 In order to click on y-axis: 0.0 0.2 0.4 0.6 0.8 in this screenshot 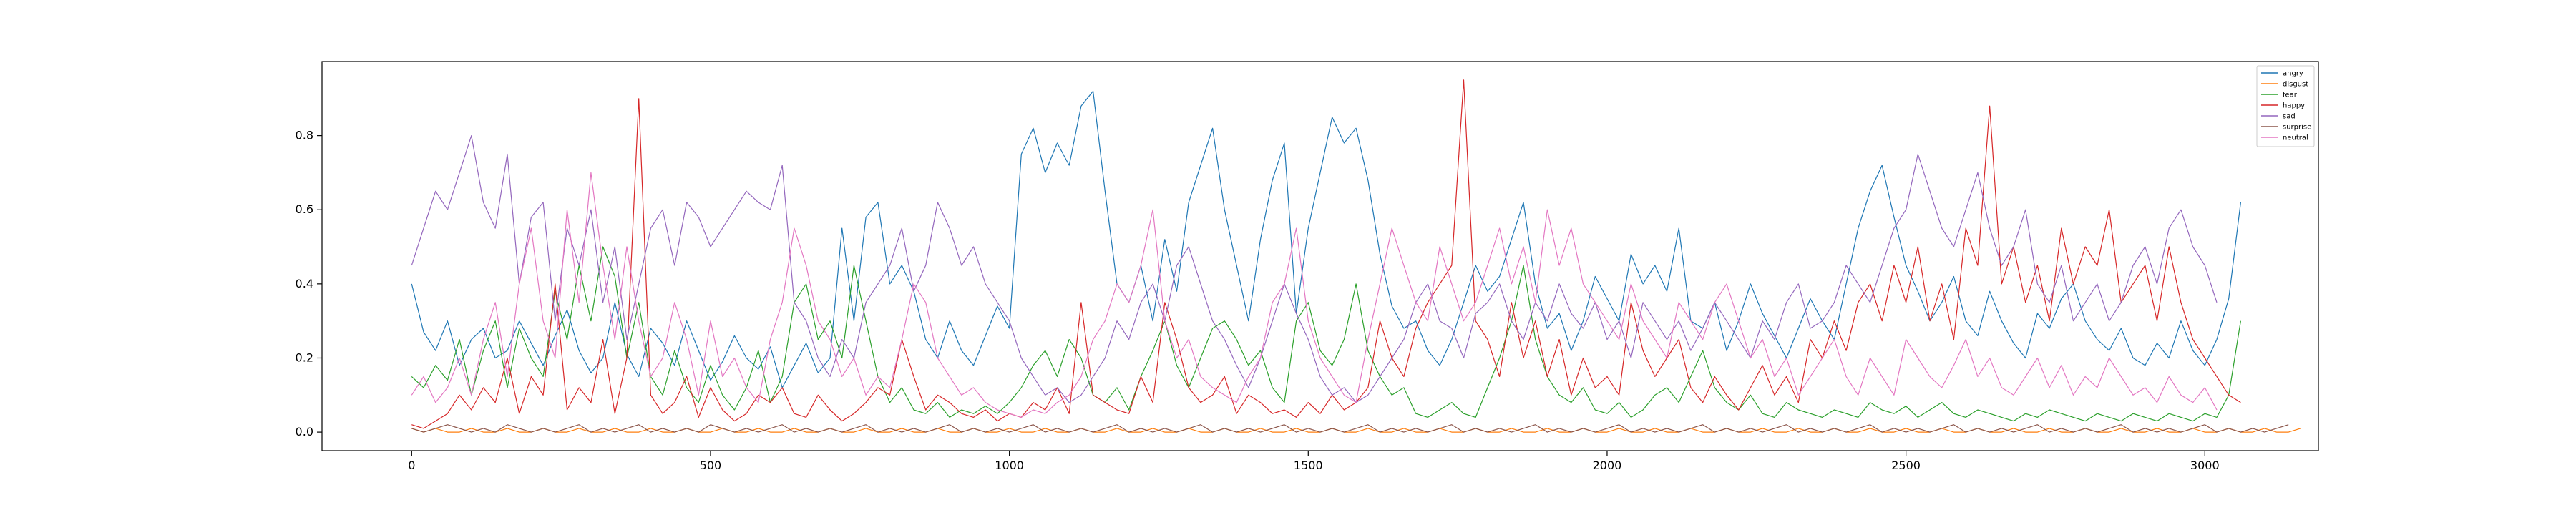, I will do `click(309, 283)`.